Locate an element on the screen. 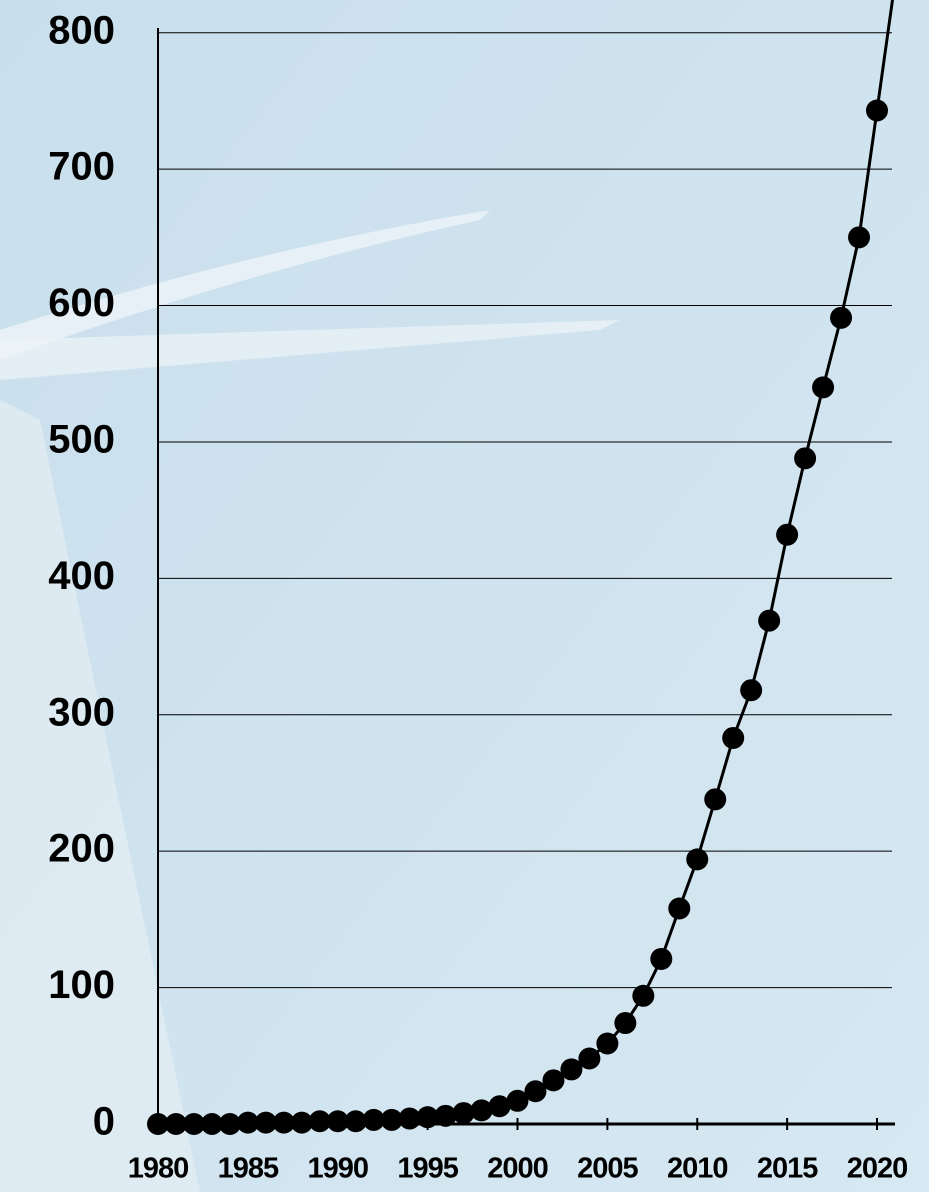  y-tick-label: 200 is located at coordinates (81, 849).